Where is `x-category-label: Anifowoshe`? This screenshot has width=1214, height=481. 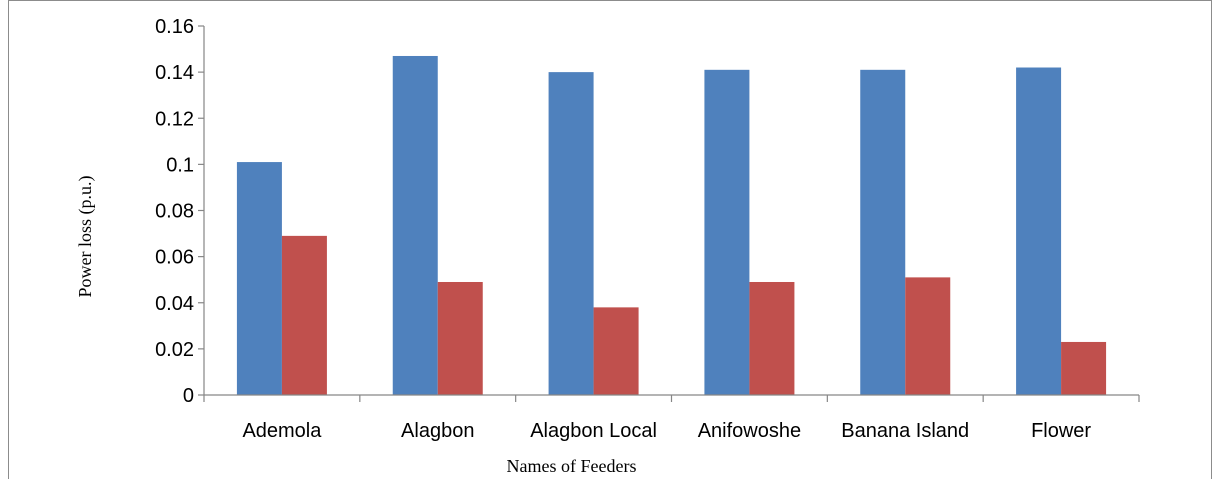
x-category-label: Anifowoshe is located at coordinates (749, 431).